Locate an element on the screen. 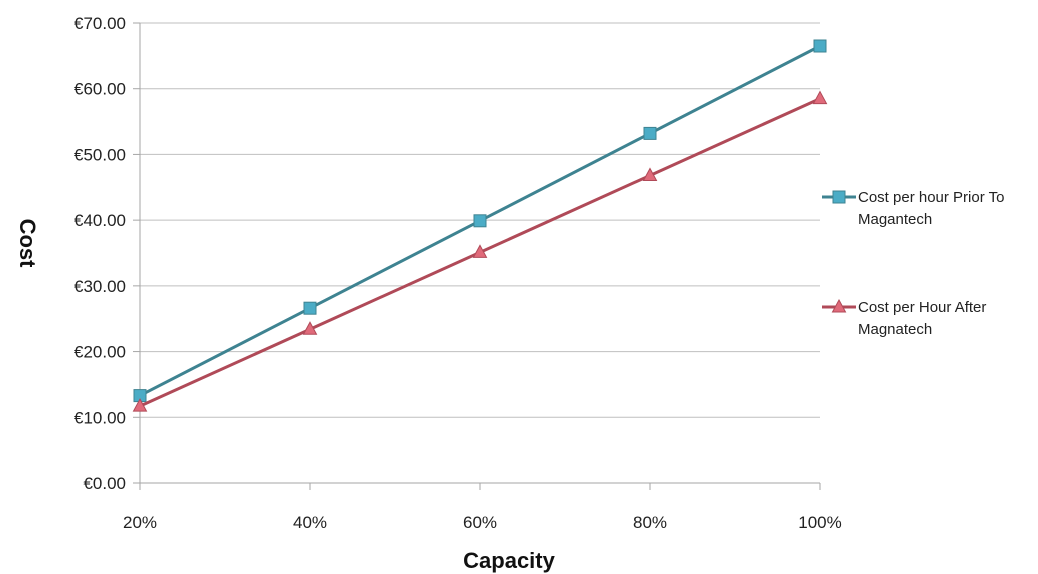 The height and width of the screenshot is (574, 1038). y-tick-label: €40.00 is located at coordinates (100, 220).